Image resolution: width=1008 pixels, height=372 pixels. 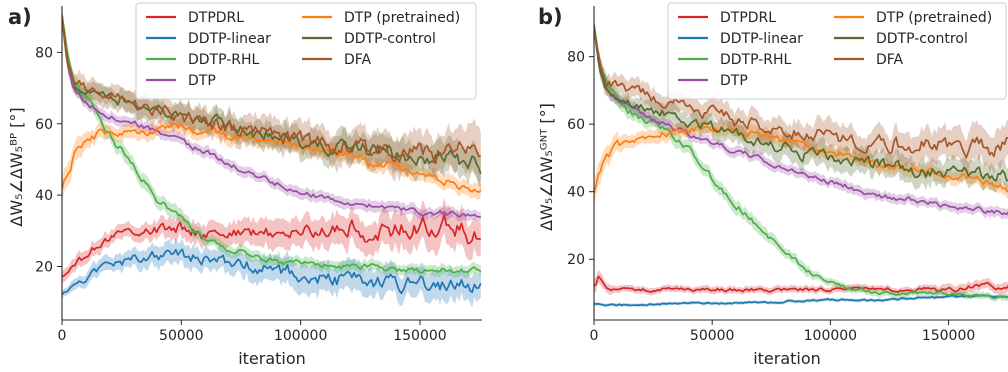 What do you see at coordinates (20, 17) in the screenshot?
I see `panel-label: a)` at bounding box center [20, 17].